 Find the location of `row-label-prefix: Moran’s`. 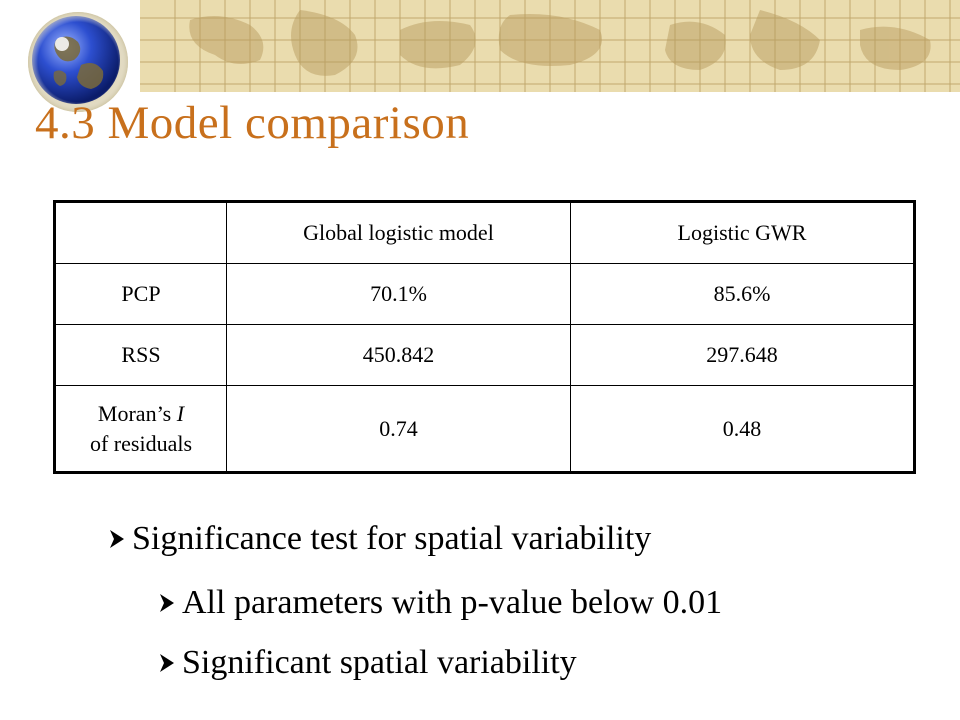

row-label-prefix: Moran’s is located at coordinates (137, 413).